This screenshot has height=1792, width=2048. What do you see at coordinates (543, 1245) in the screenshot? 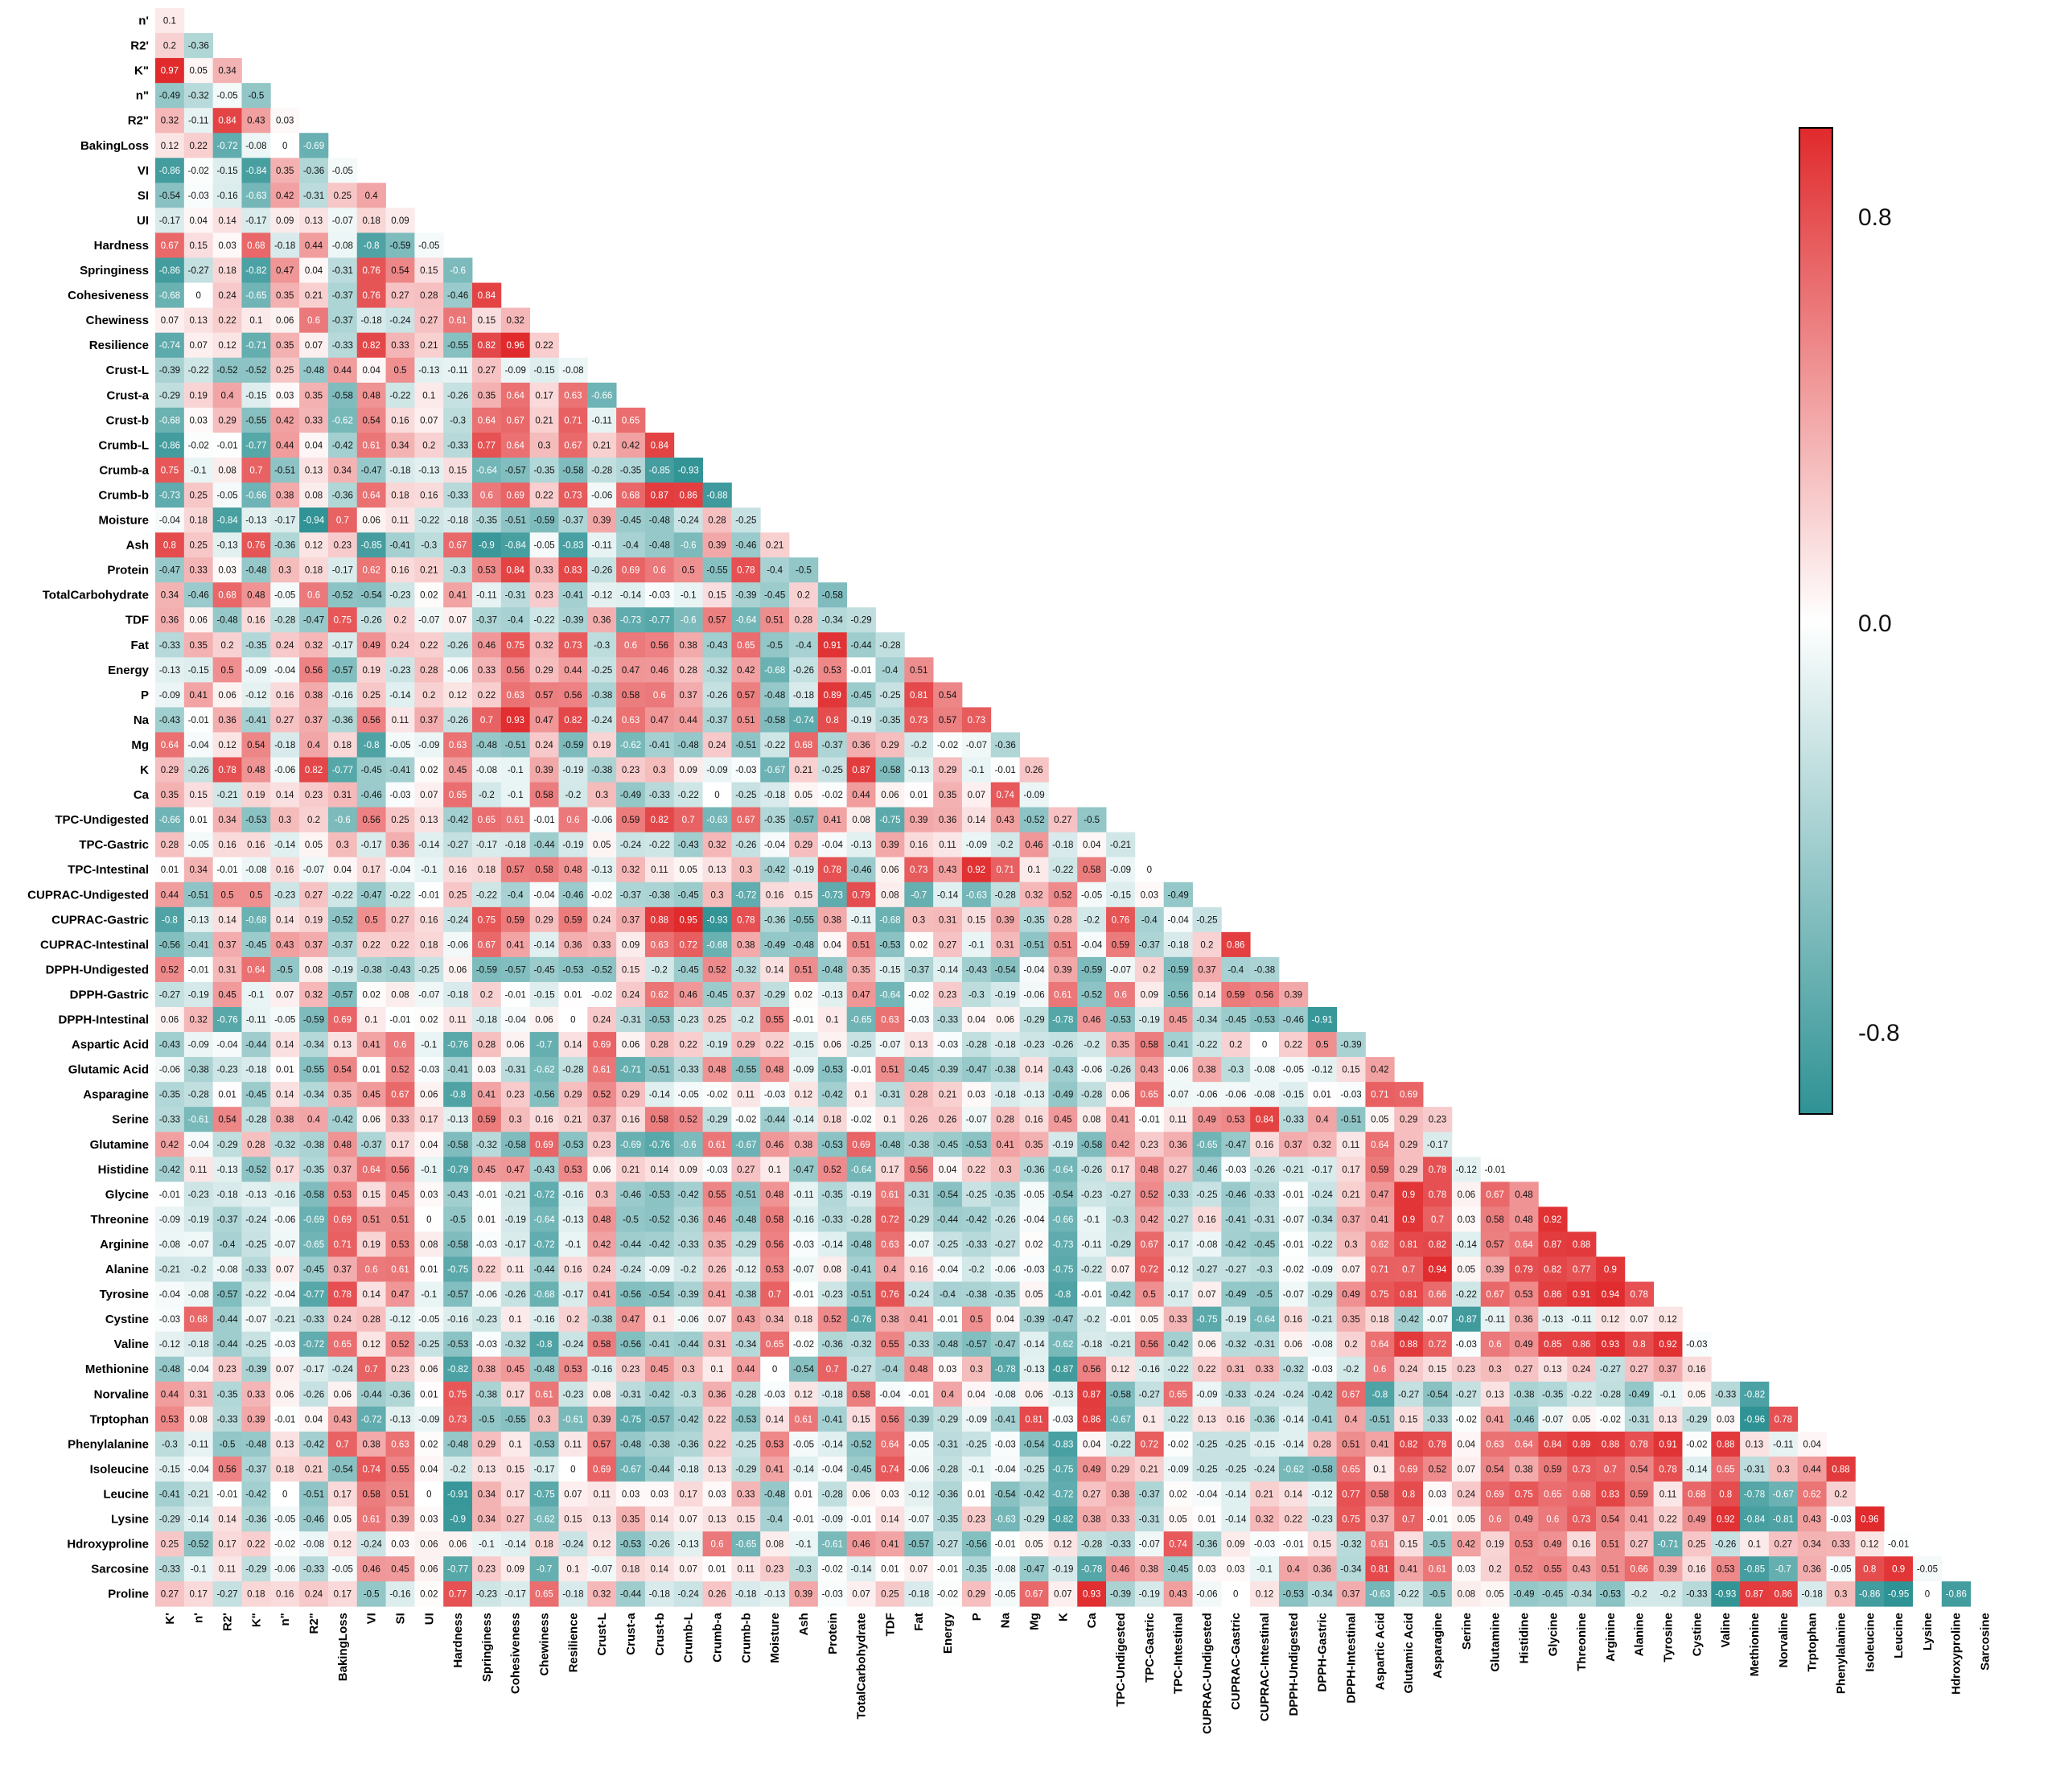
I see `cell-value-label: -0.72` at bounding box center [543, 1245].